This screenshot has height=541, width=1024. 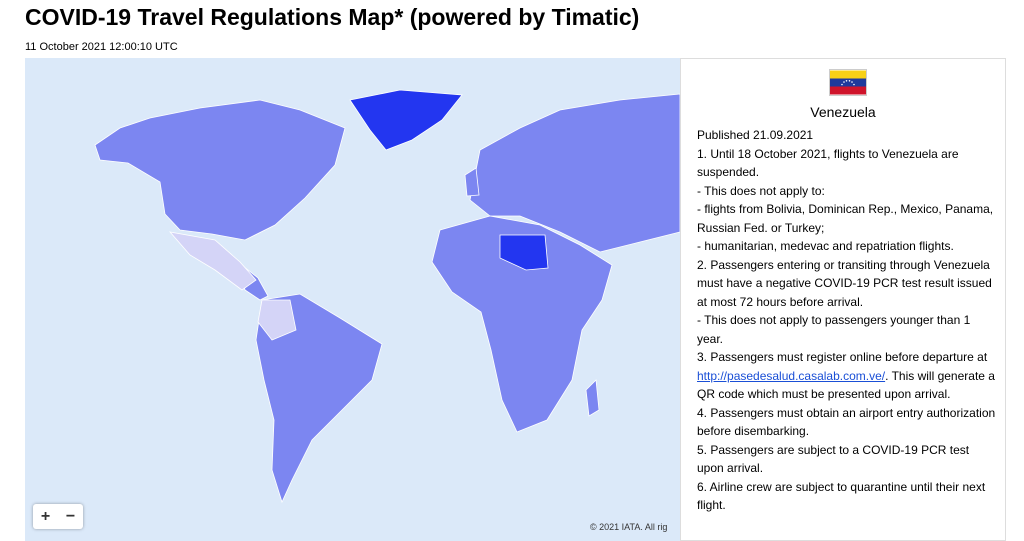 I want to click on madagascar, so click(x=592, y=398).